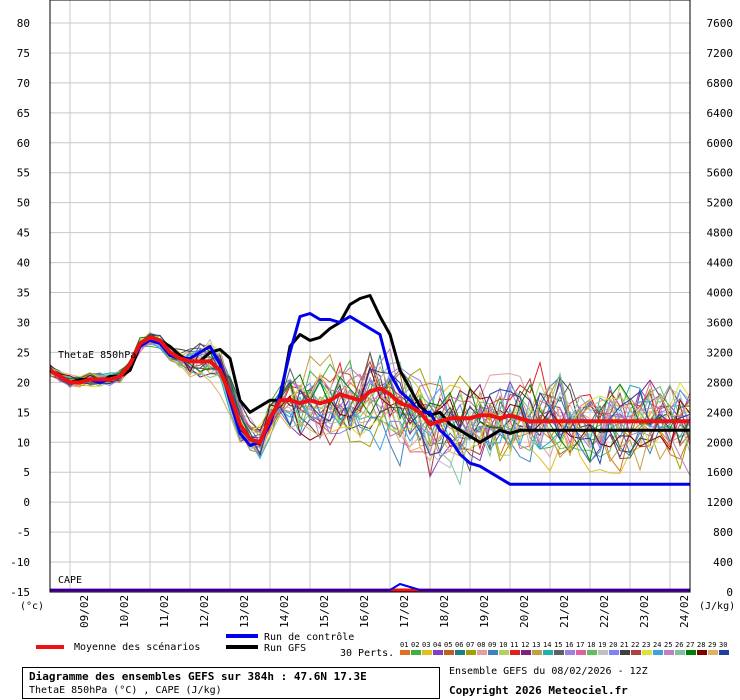 This screenshot has width=740, height=700. Describe the element at coordinates (484, 611) in the screenshot. I see `x-tick-label: 19/02` at that location.